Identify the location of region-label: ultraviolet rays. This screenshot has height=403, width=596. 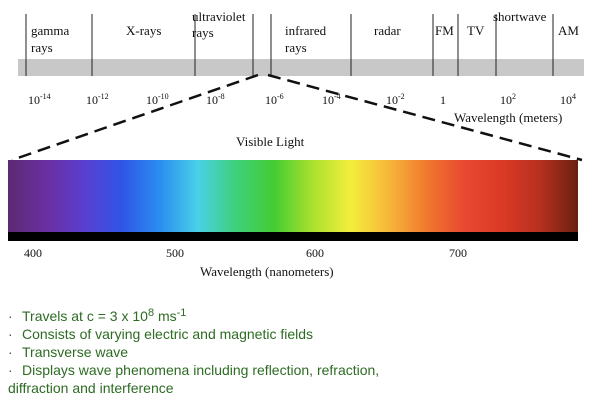
(219, 24).